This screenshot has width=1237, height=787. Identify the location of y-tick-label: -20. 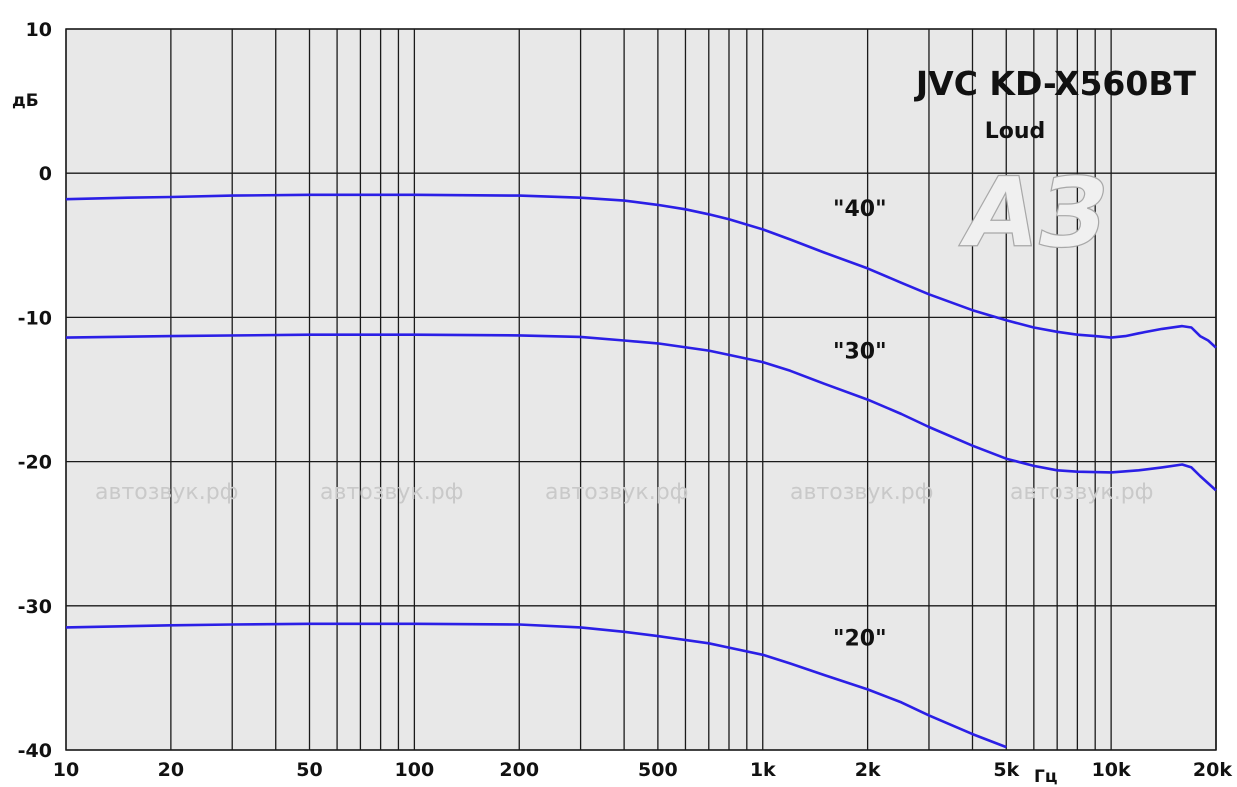
(35, 463).